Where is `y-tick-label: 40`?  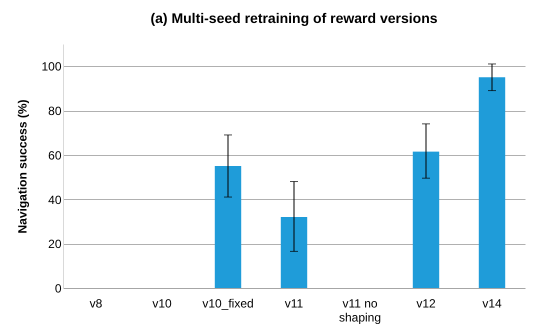
y-tick-label: 40 is located at coordinates (55, 199).